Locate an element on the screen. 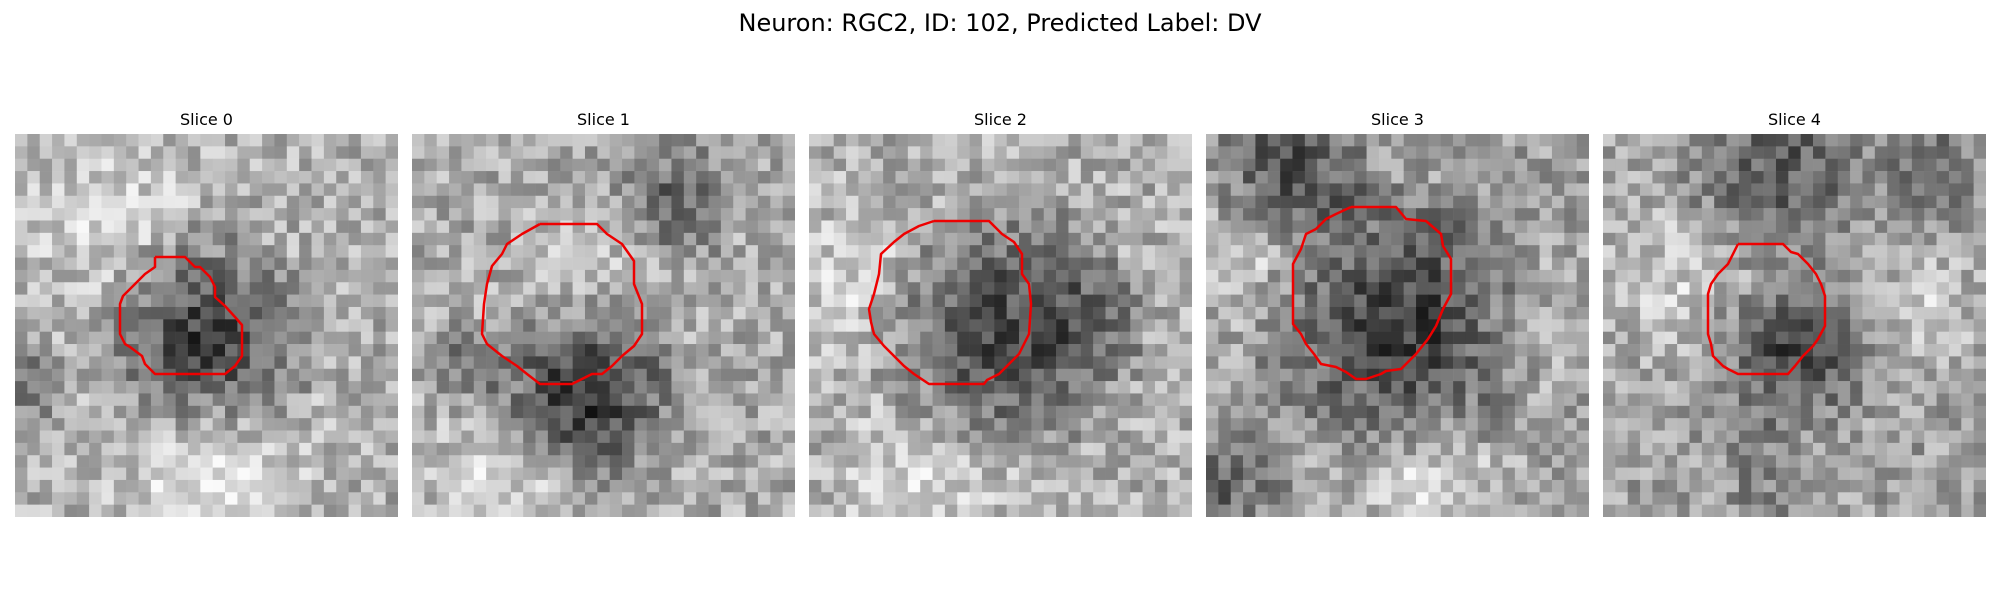  slice-title-3: Slice 3 is located at coordinates (1397, 120).